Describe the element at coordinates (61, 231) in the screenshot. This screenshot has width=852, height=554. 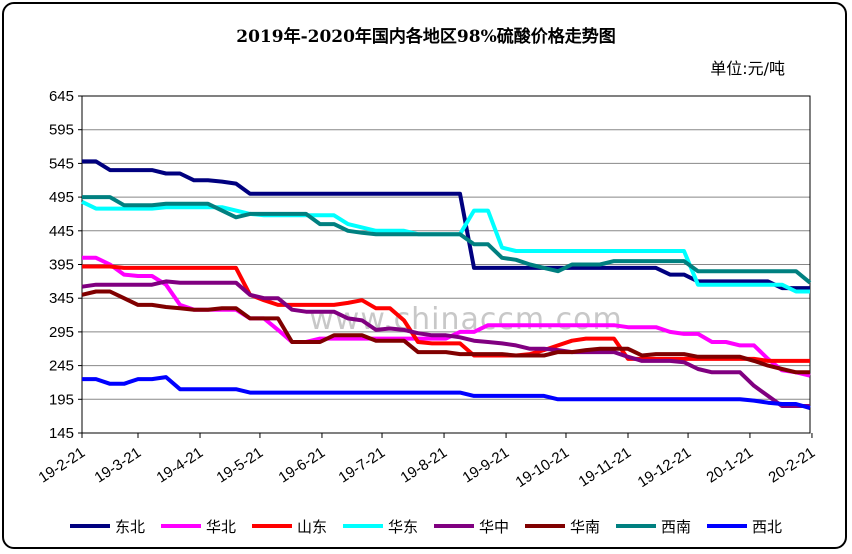
I see `y-tick-label: 445` at that location.